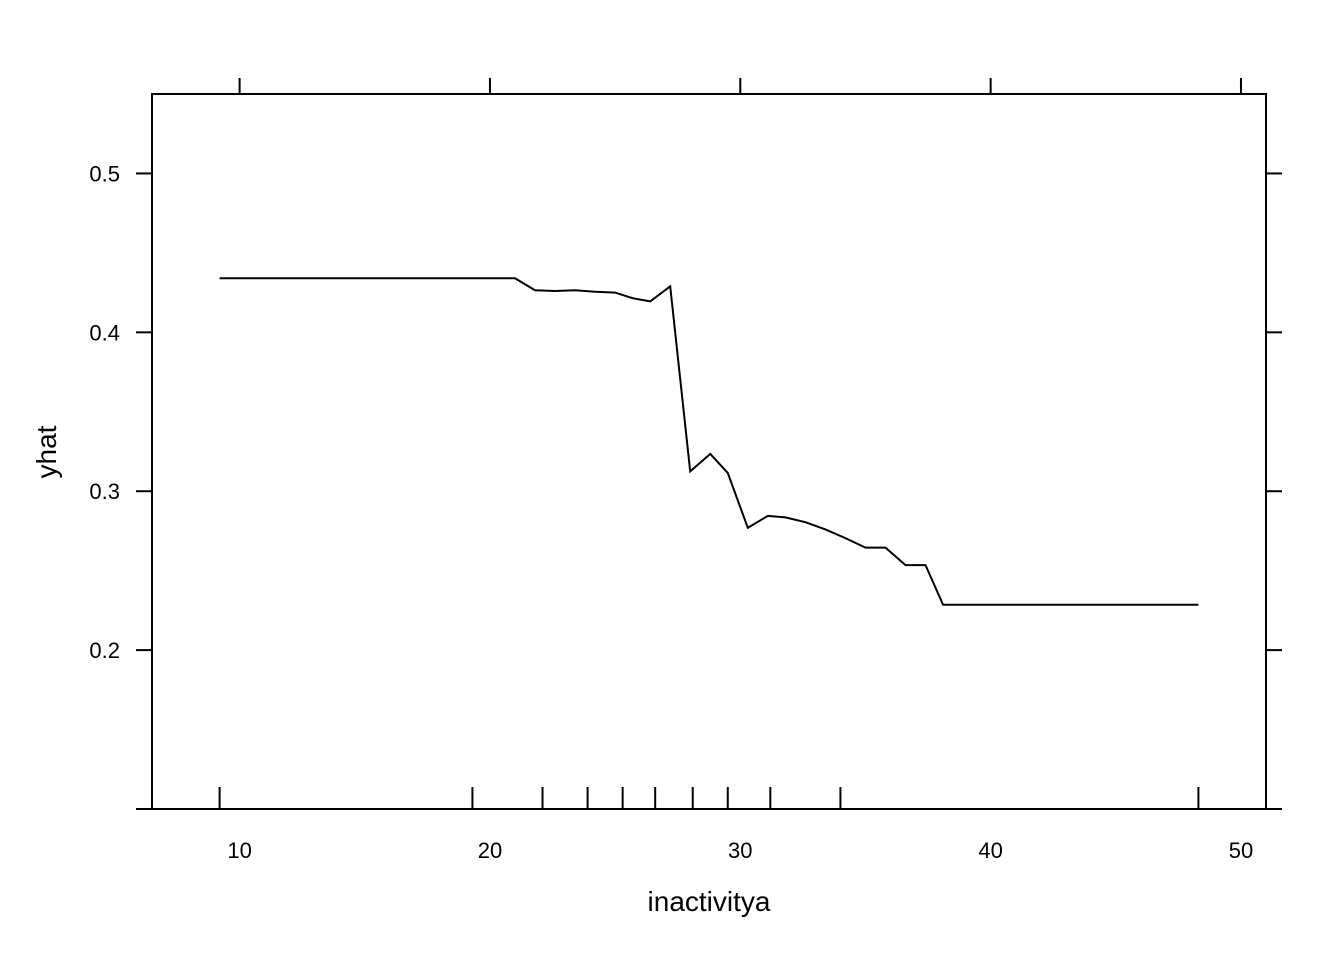  Describe the element at coordinates (239, 850) in the screenshot. I see `x-tick-label: 10` at that location.